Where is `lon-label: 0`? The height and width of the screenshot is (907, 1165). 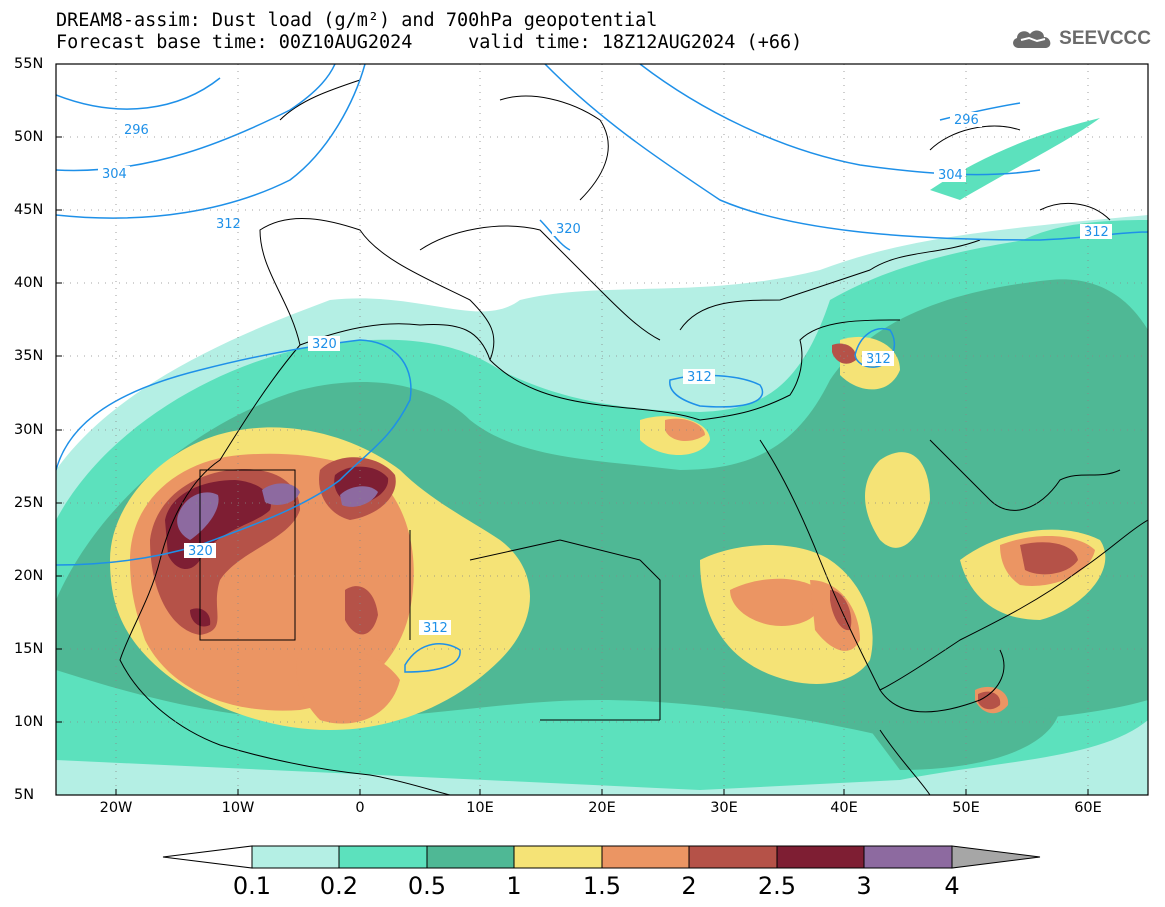
lon-label: 0 is located at coordinates (360, 808).